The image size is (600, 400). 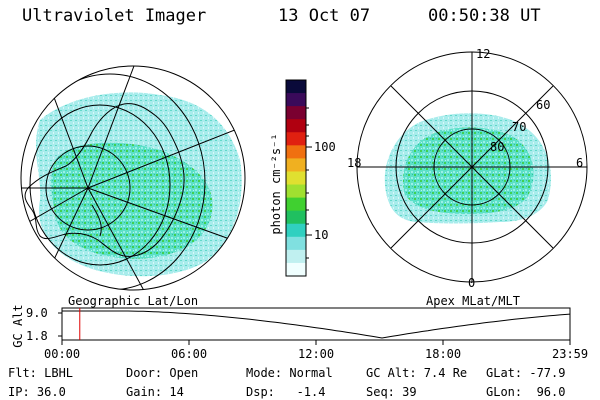 What do you see at coordinates (483, 54) in the screenshot?
I see `mlt-label-12: 12` at bounding box center [483, 54].